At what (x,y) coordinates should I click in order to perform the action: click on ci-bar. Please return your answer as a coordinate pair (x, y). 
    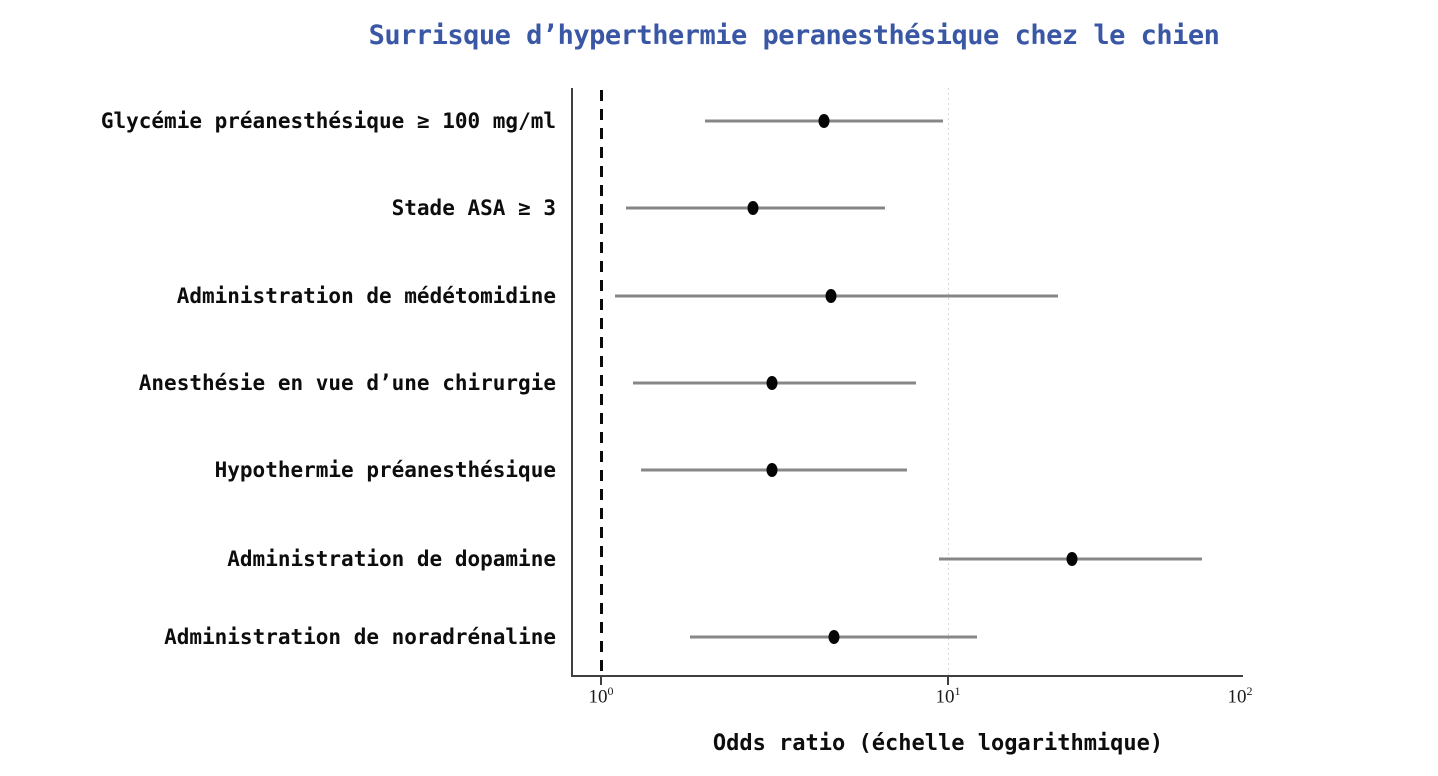
    Looking at the image, I should click on (836, 296).